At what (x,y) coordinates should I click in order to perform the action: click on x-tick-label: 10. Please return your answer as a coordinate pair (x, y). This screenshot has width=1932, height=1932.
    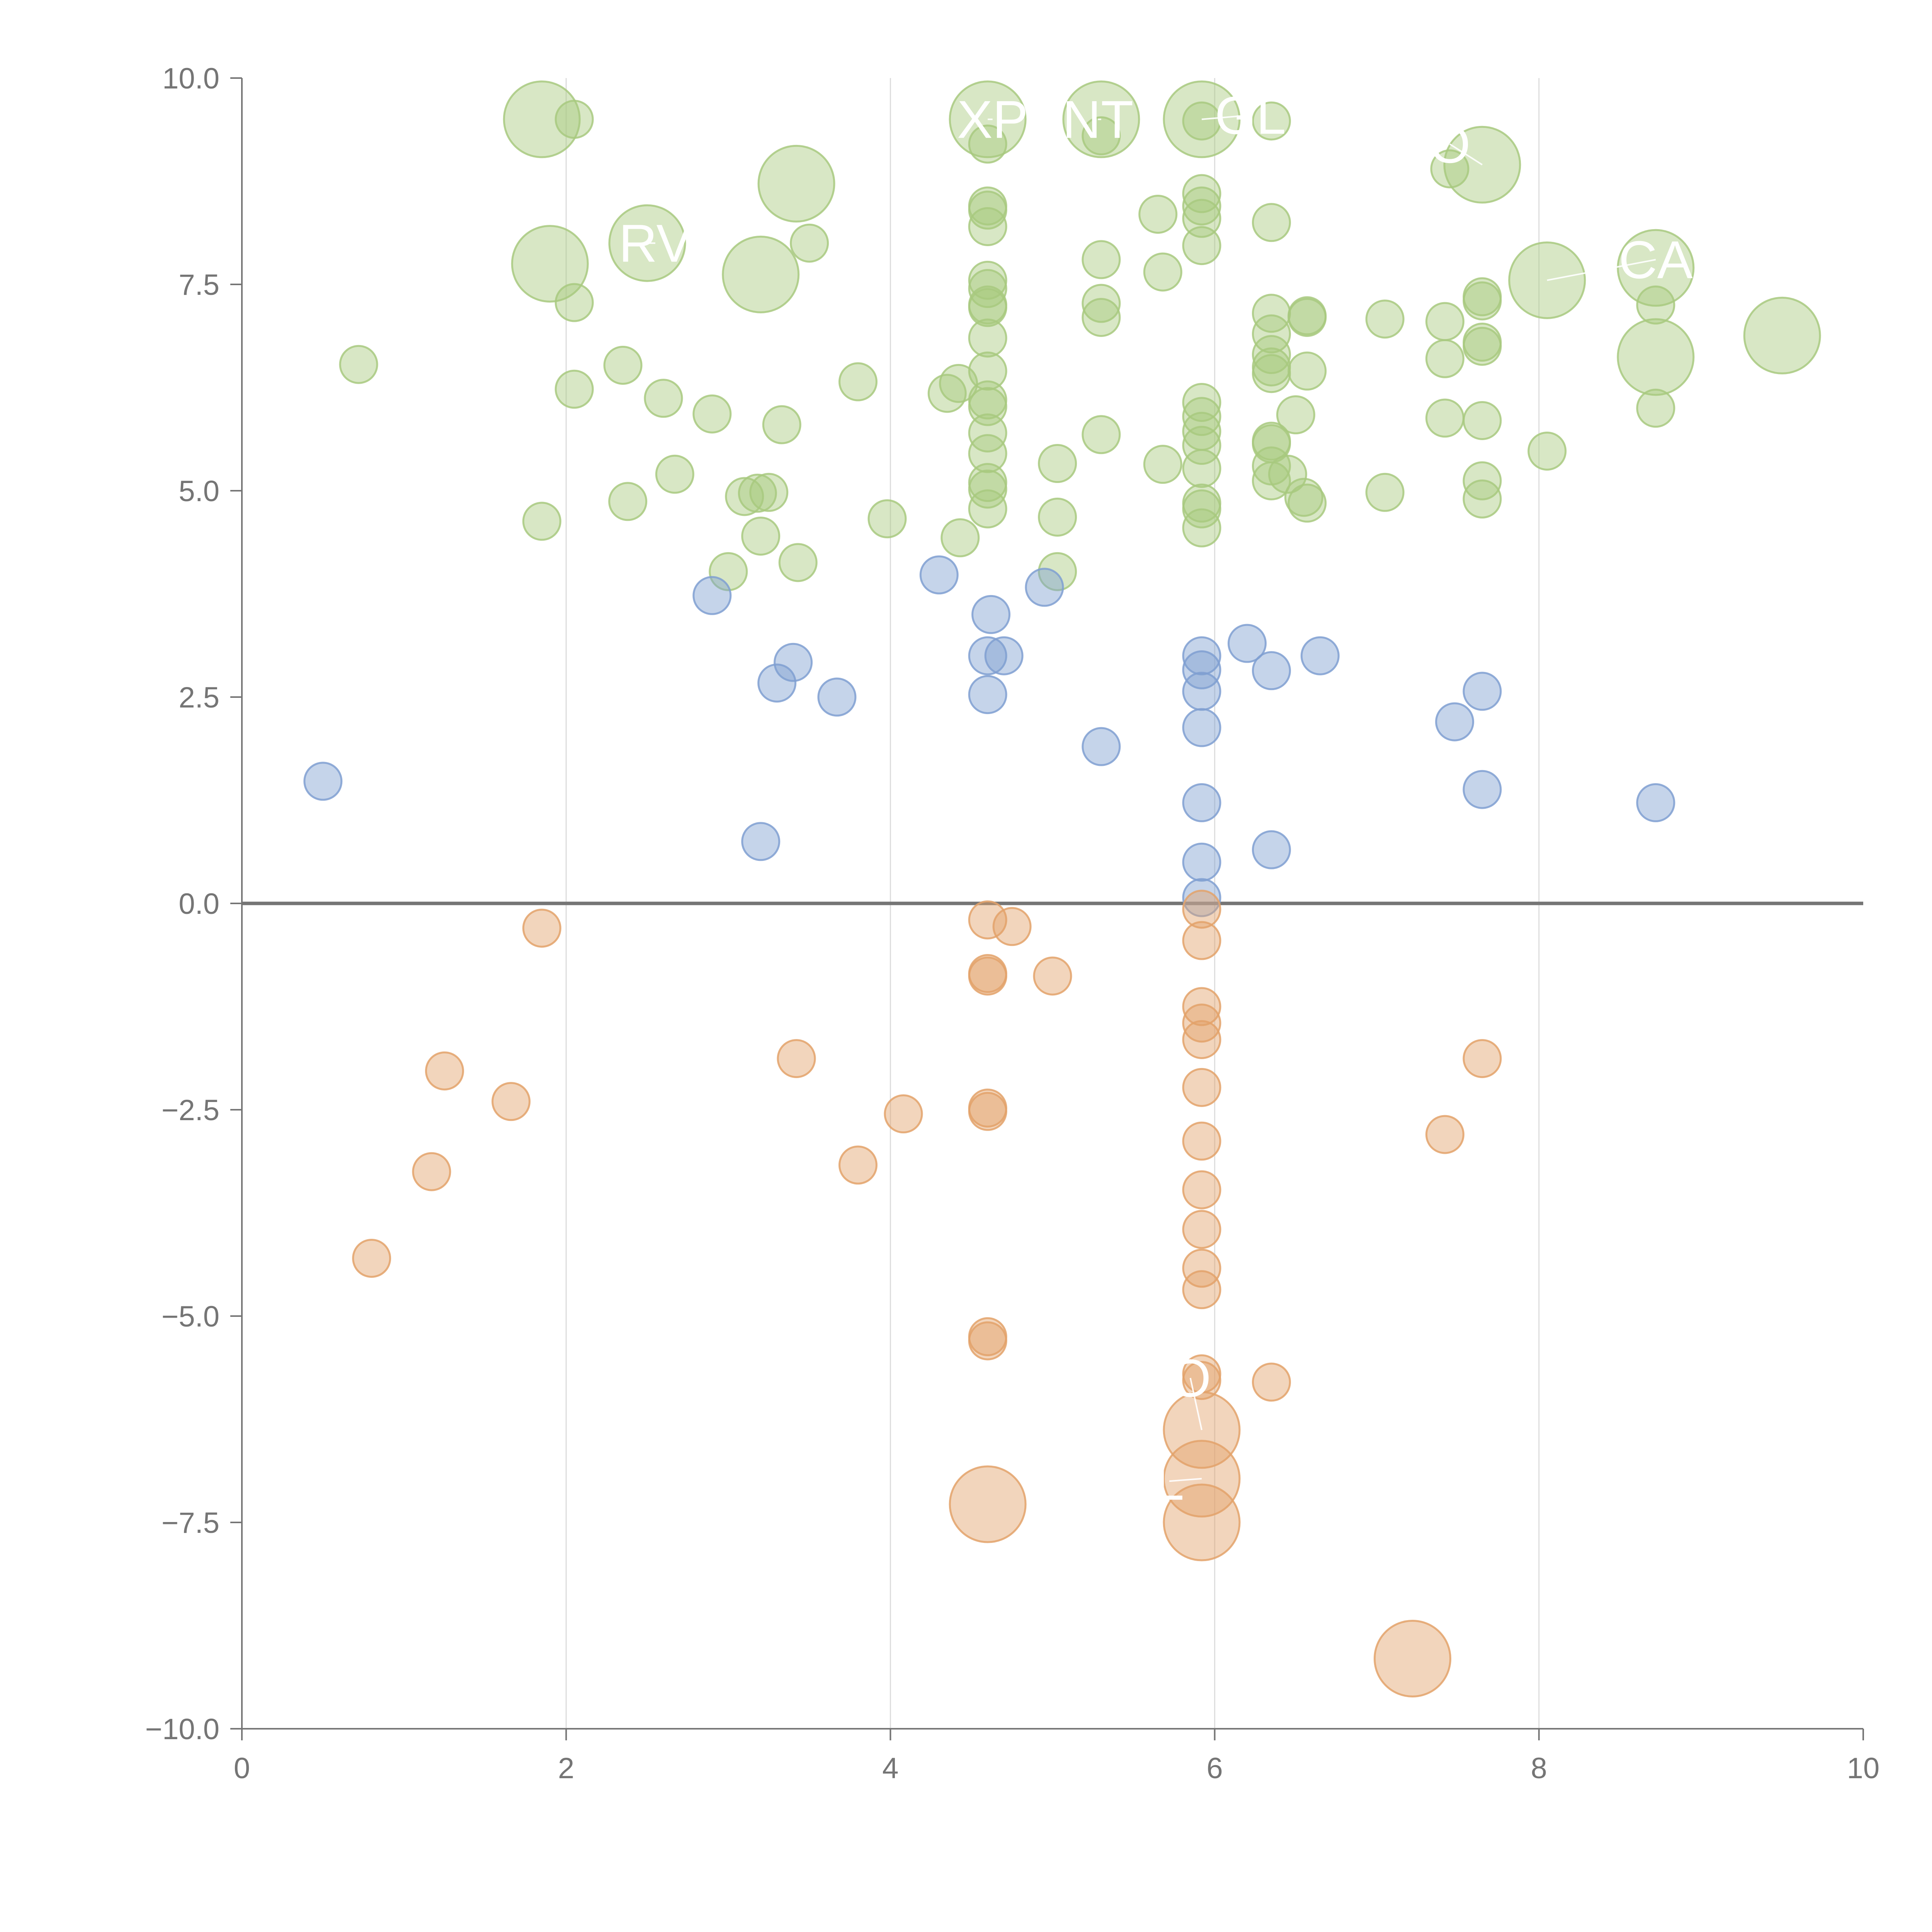
    Looking at the image, I should click on (1864, 1769).